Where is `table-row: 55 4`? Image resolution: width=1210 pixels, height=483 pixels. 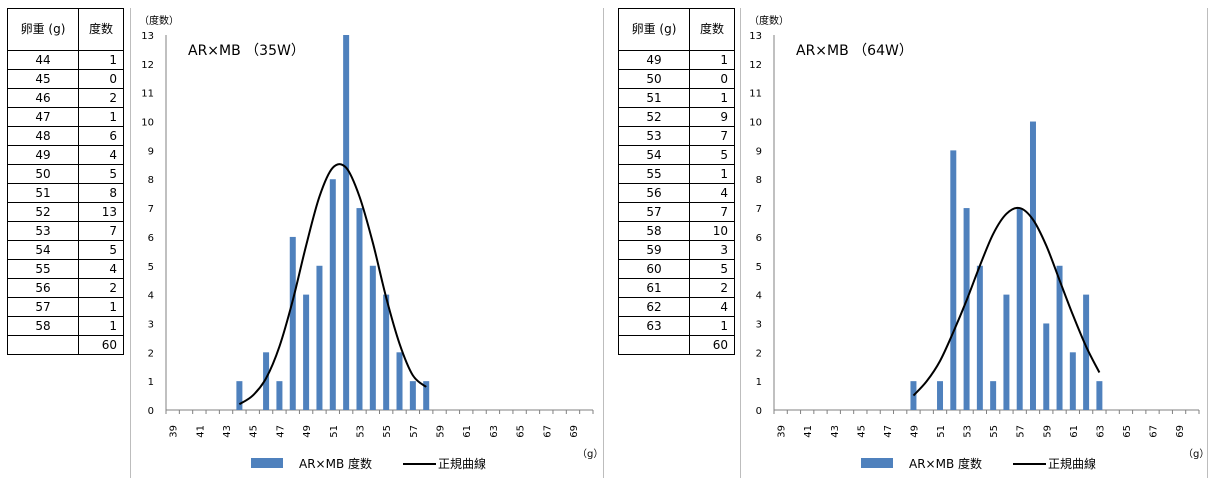 table-row: 55 4 is located at coordinates (65, 269).